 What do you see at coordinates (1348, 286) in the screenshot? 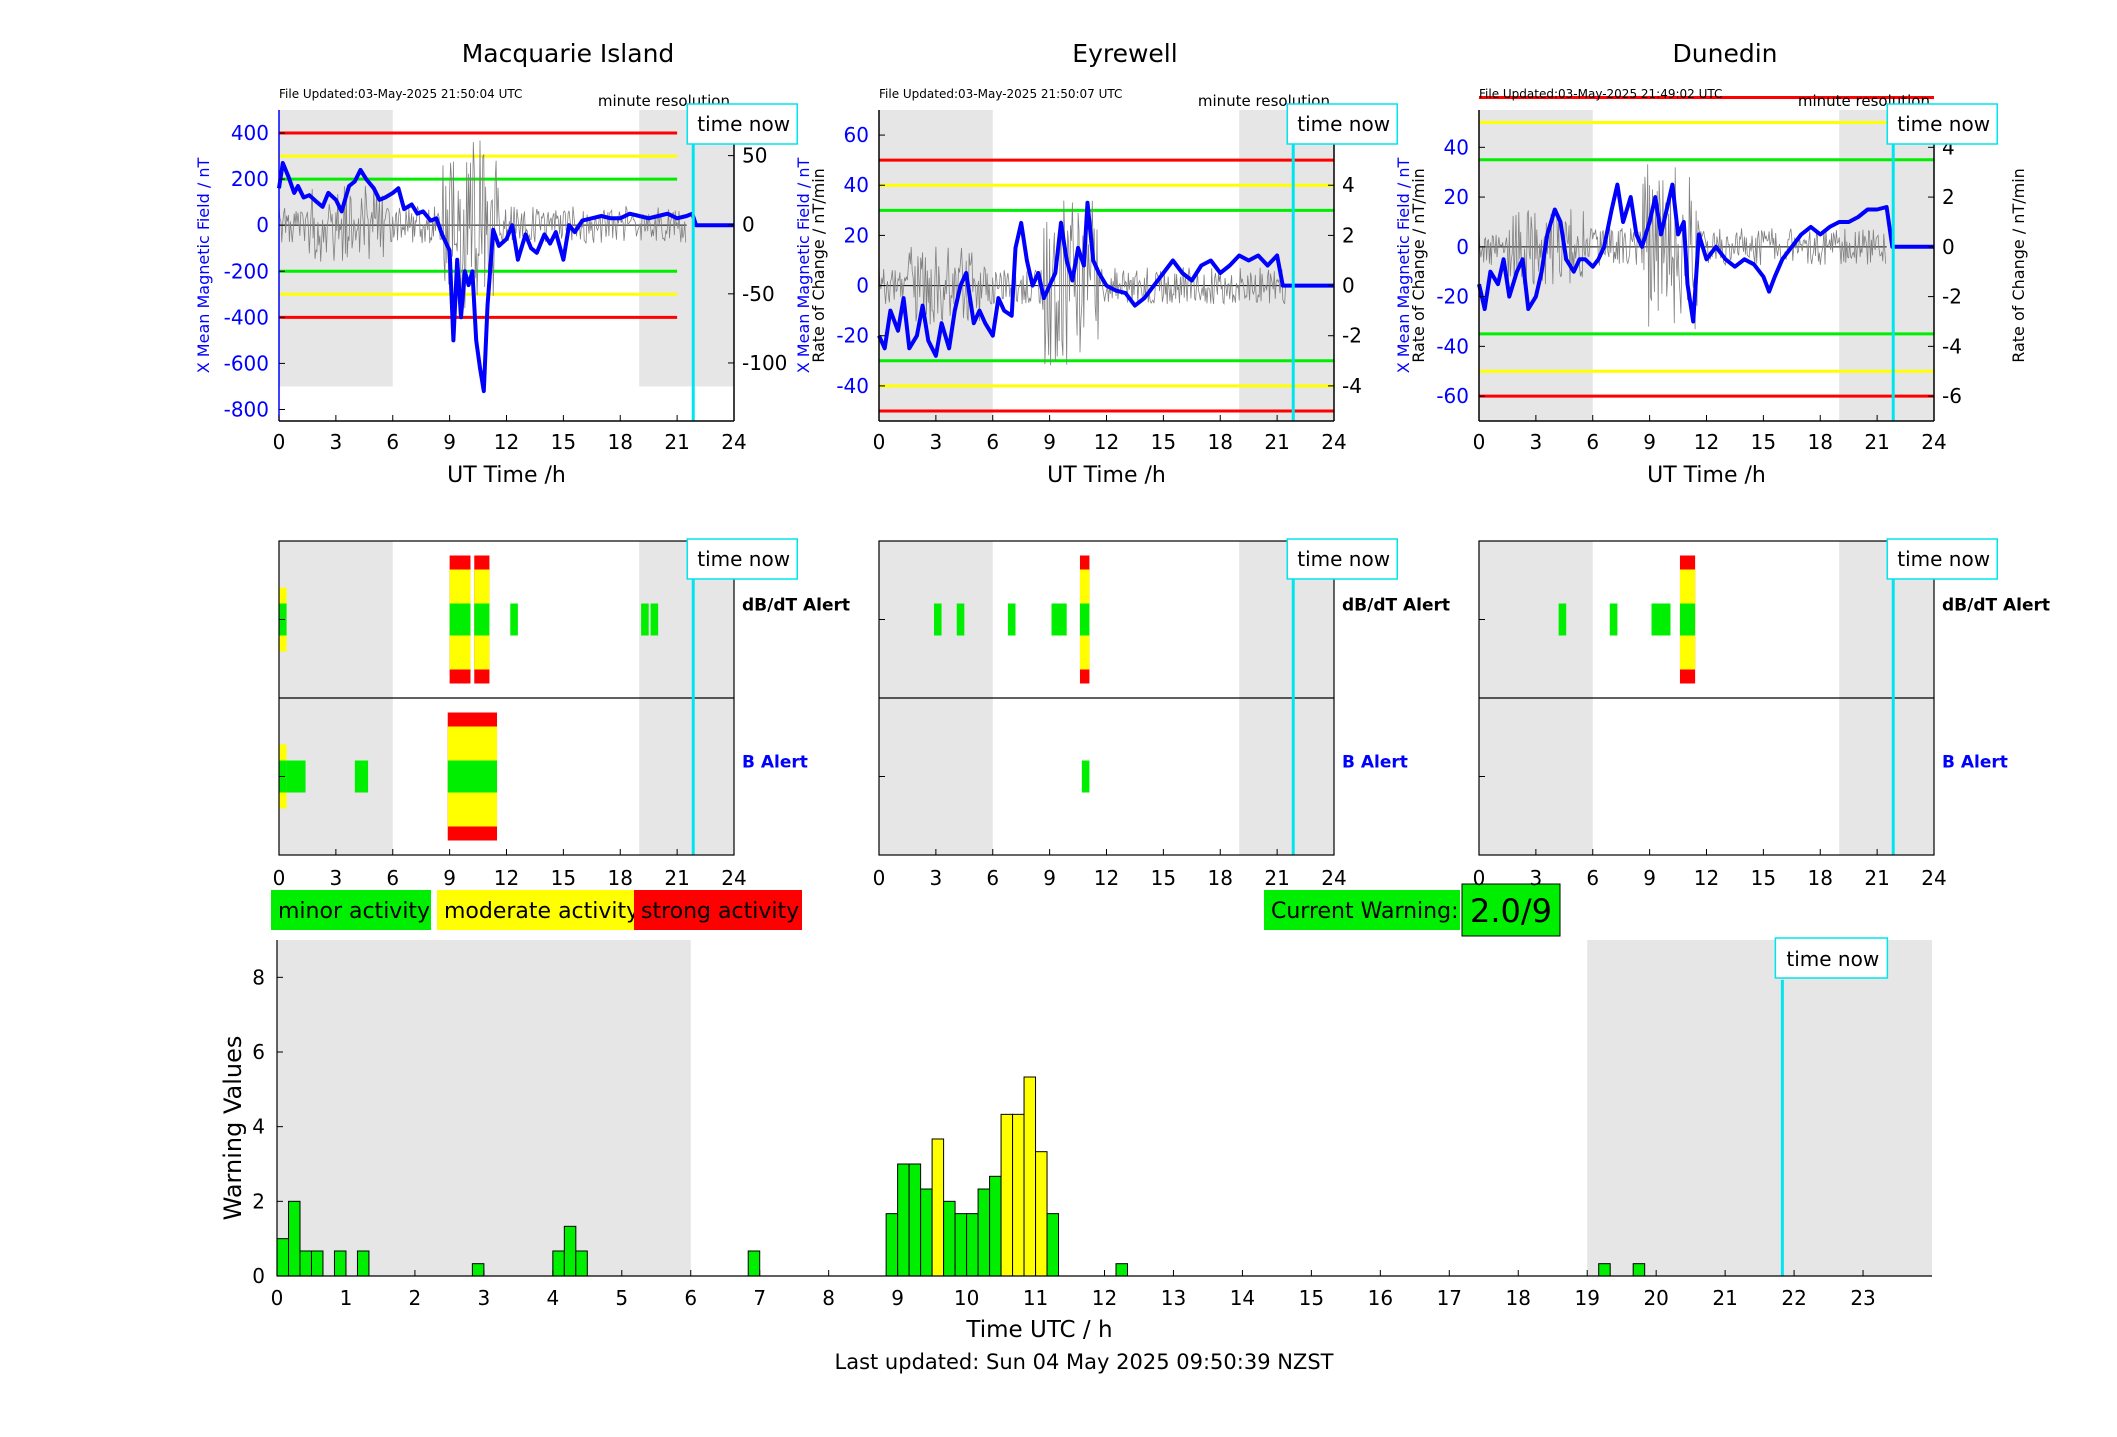
I see `y2-tick-label: 0` at bounding box center [1348, 286].